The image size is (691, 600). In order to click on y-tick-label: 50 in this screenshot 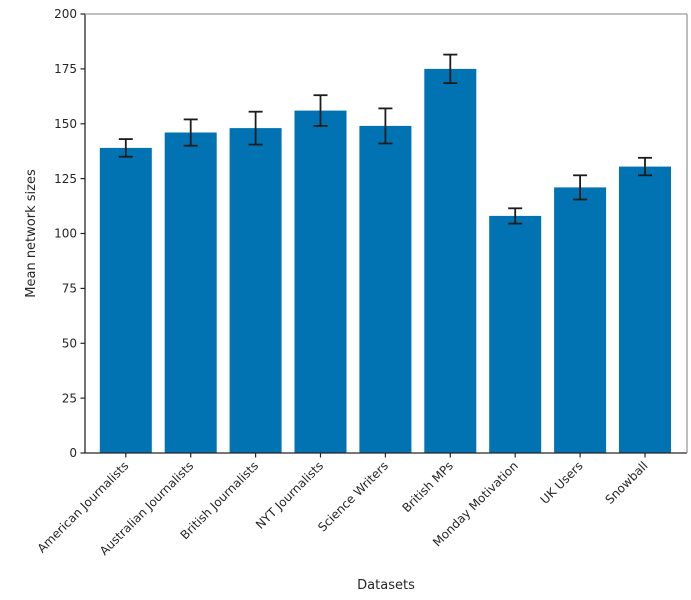, I will do `click(69, 343)`.